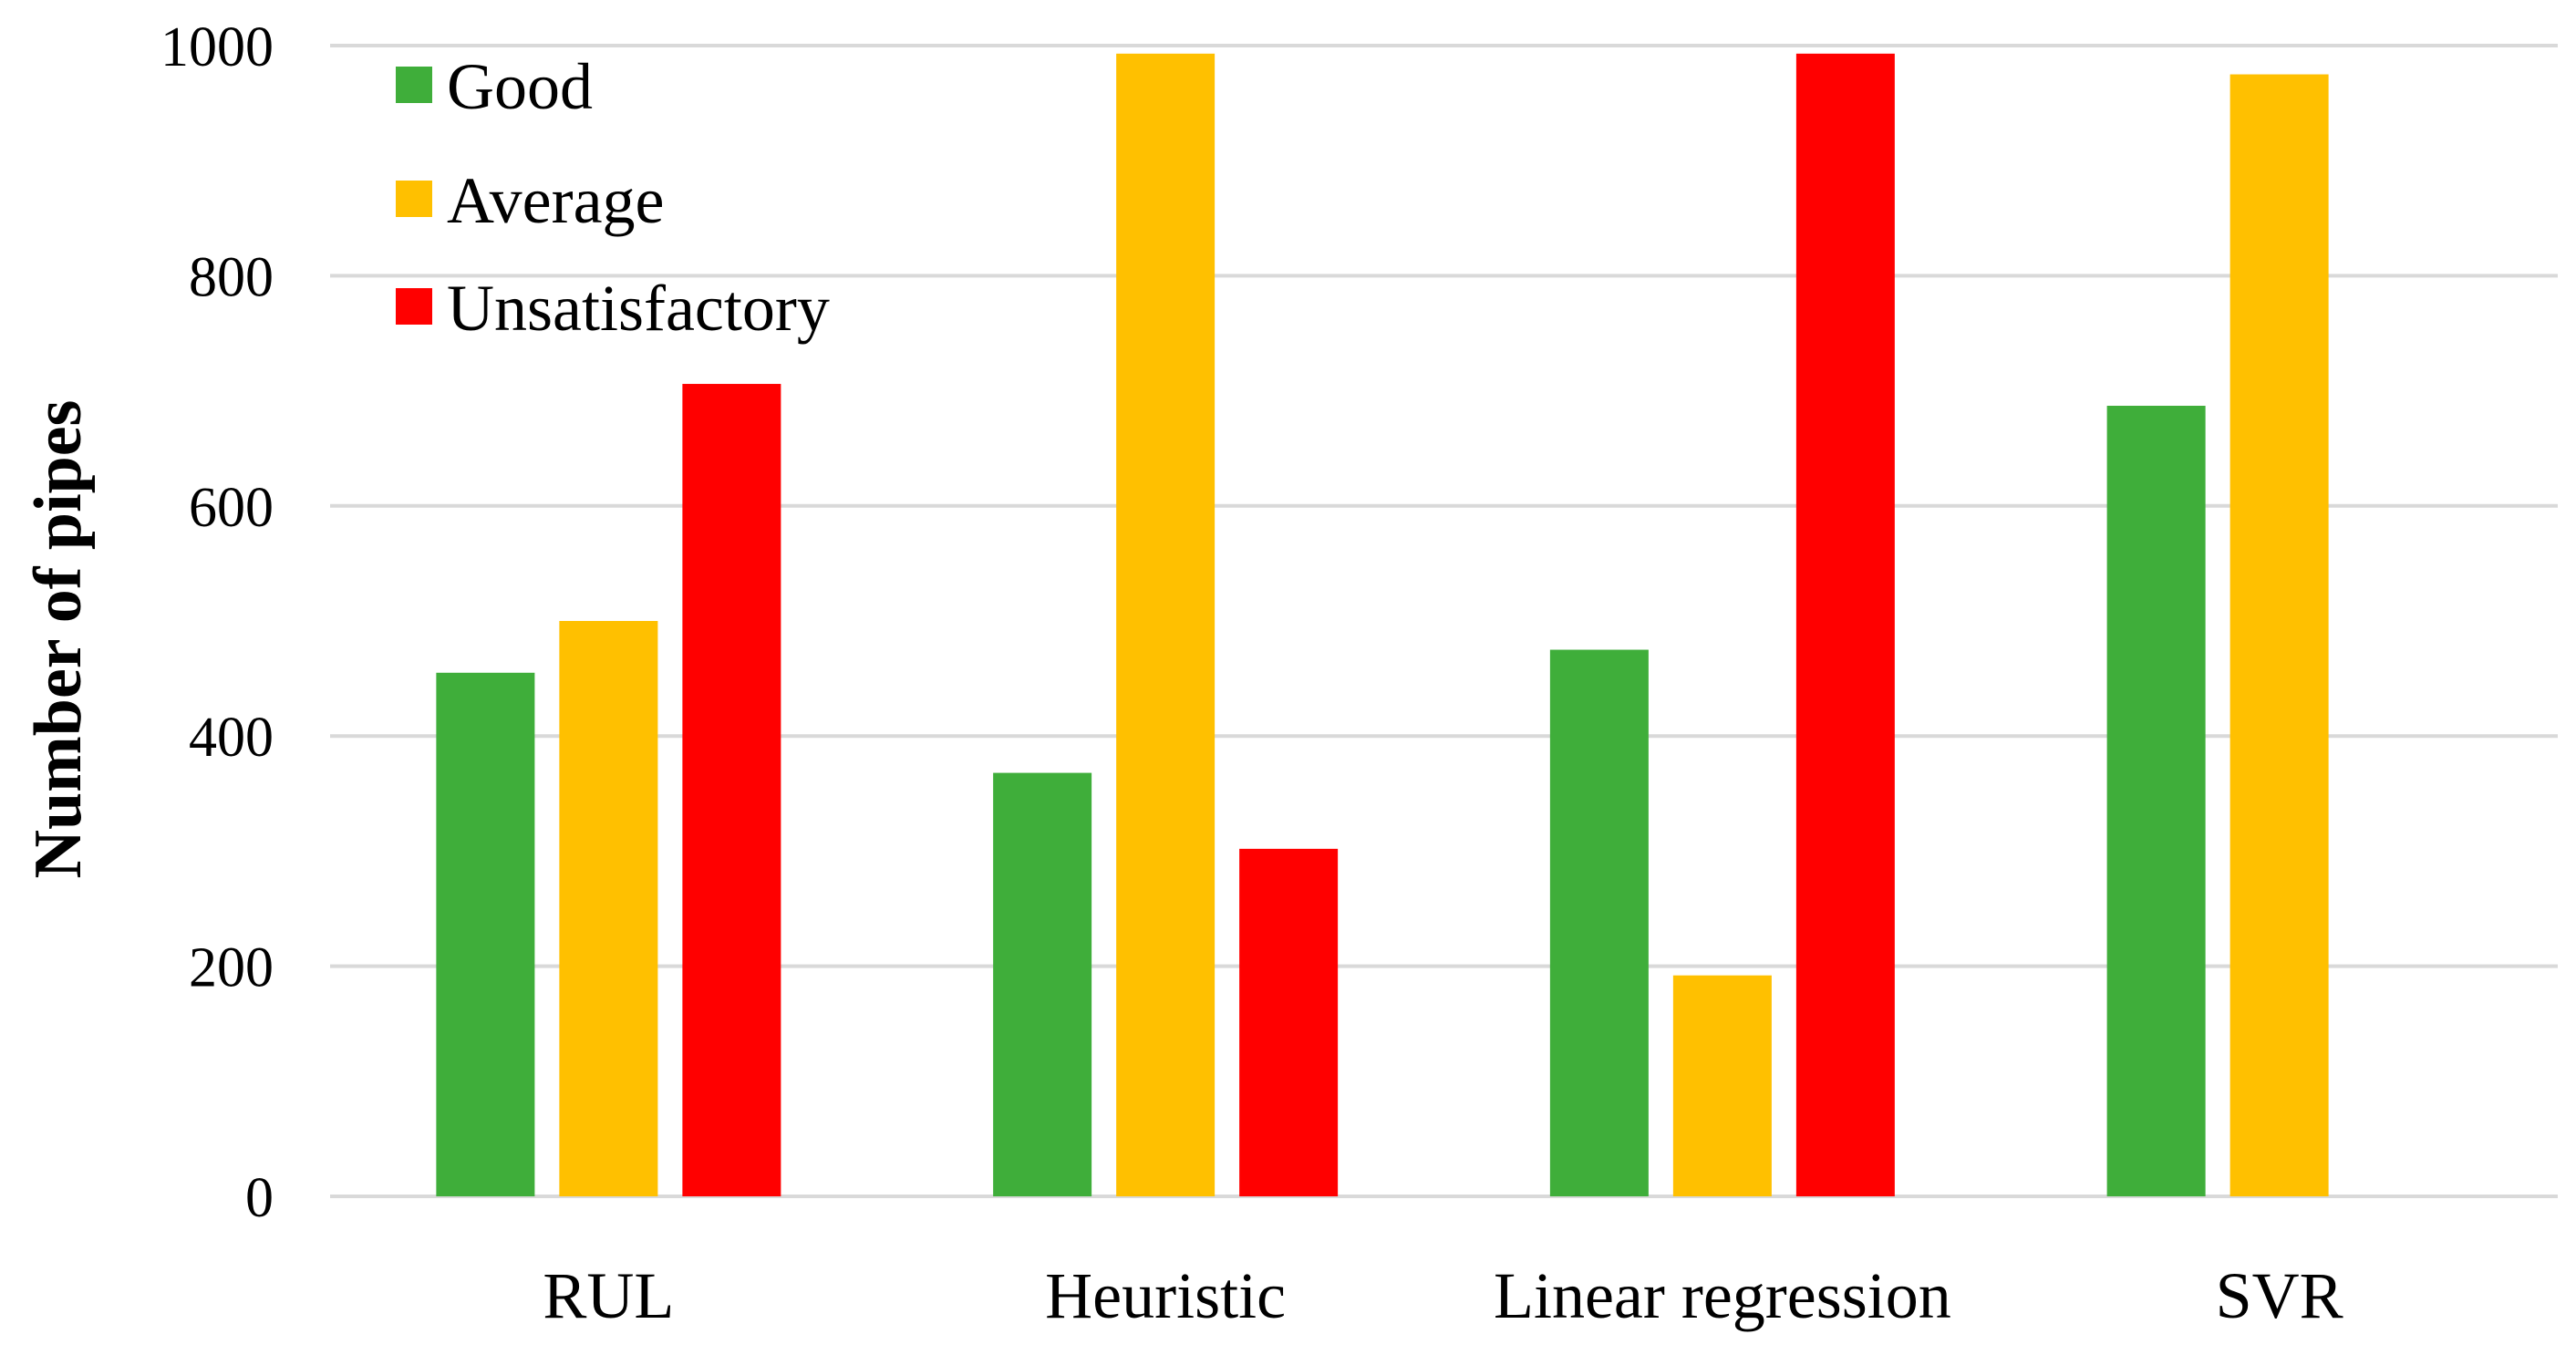  What do you see at coordinates (231, 277) in the screenshot?
I see `y-tick-label: 800` at bounding box center [231, 277].